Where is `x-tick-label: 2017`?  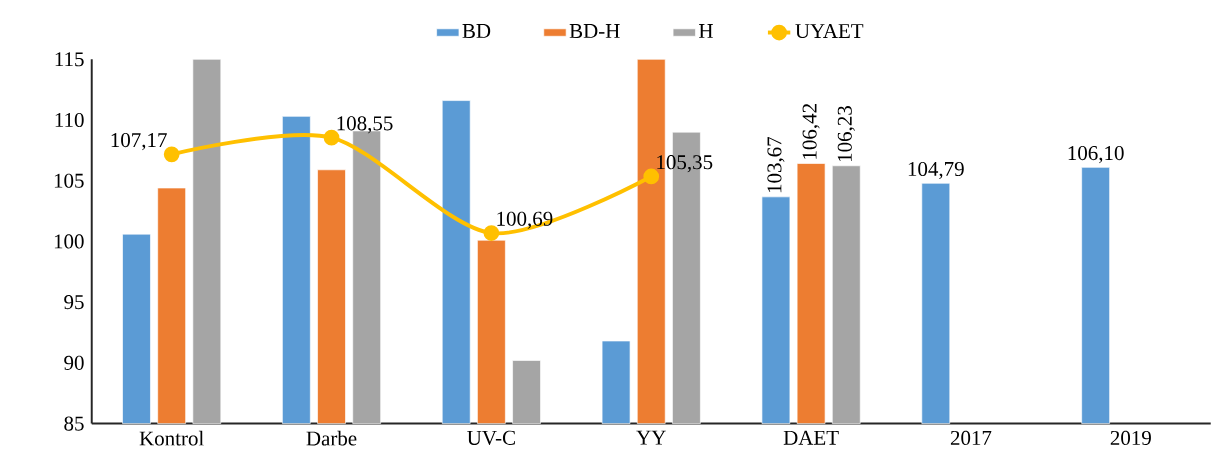
x-tick-label: 2017 is located at coordinates (971, 438).